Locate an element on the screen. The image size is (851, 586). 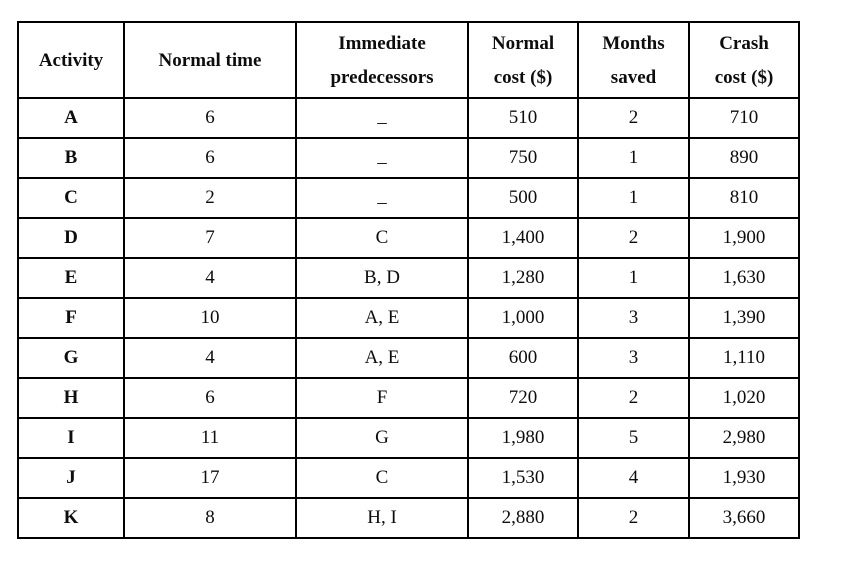
cell-normal-time: 17 is located at coordinates (210, 478).